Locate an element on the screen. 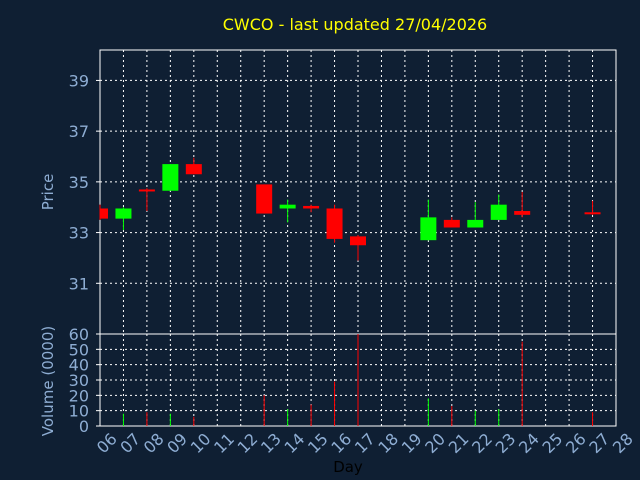 The width and height of the screenshot is (640, 480). volume-tick-label: 10 is located at coordinates (79, 411).